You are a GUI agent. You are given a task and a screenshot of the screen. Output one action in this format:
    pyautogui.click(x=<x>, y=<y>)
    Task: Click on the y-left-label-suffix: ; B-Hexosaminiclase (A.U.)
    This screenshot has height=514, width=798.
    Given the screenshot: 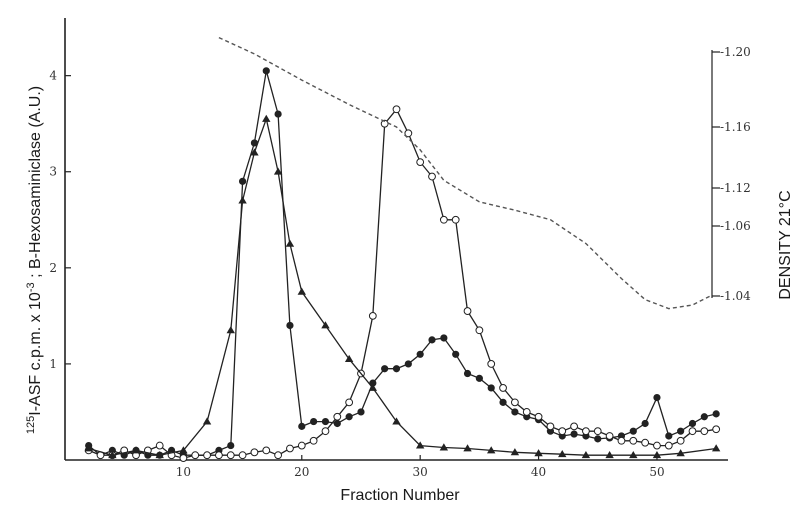 What is the action you would take?
    pyautogui.click(x=35, y=184)
    